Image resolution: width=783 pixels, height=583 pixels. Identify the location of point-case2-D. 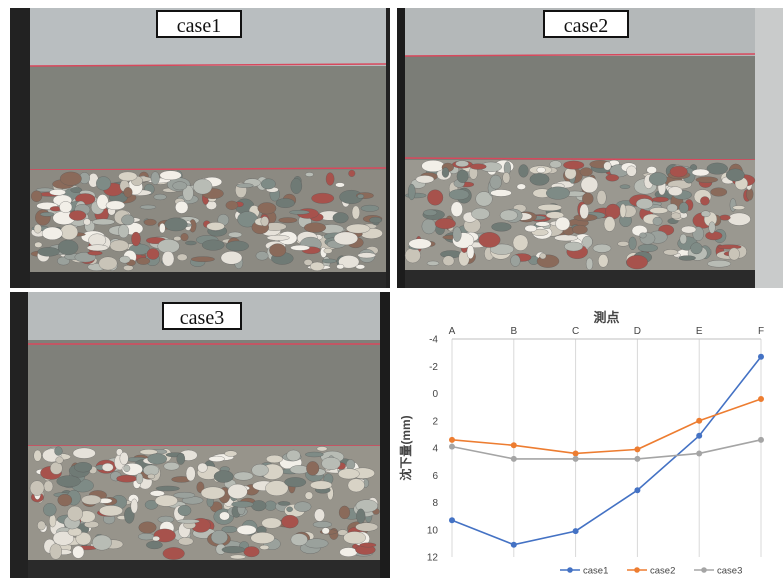
(637, 449).